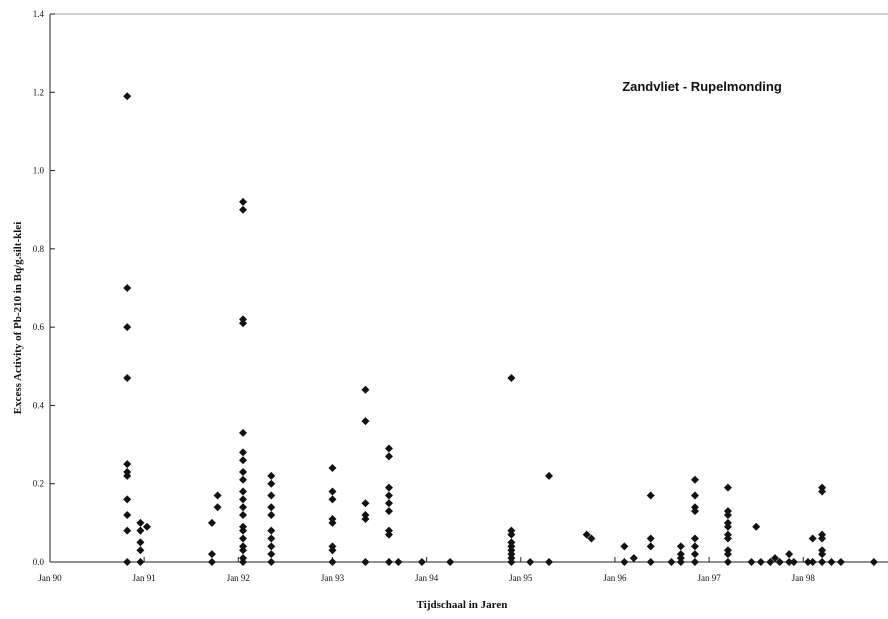 This screenshot has height=619, width=888. What do you see at coordinates (39, 14) in the screenshot?
I see `y-tick-label: 1.4` at bounding box center [39, 14].